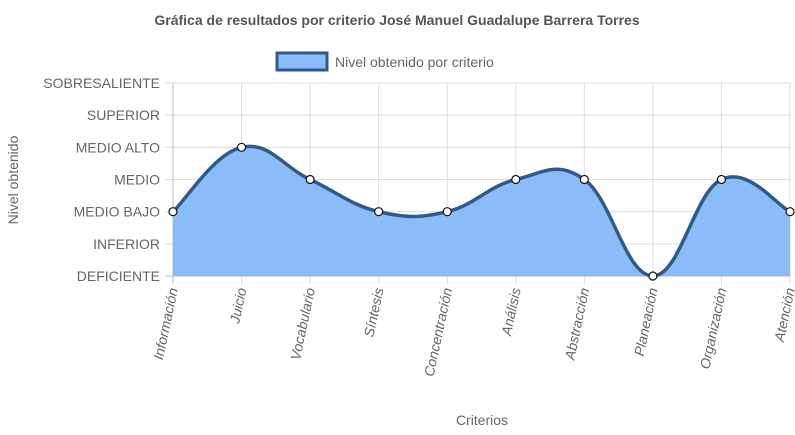  I want to click on y-tick-label: MEDIO BAJO, so click(117, 212).